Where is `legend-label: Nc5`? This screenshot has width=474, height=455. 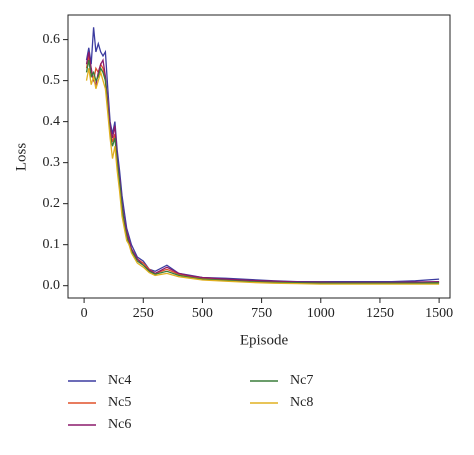 legend-label: Nc5 is located at coordinates (119, 402).